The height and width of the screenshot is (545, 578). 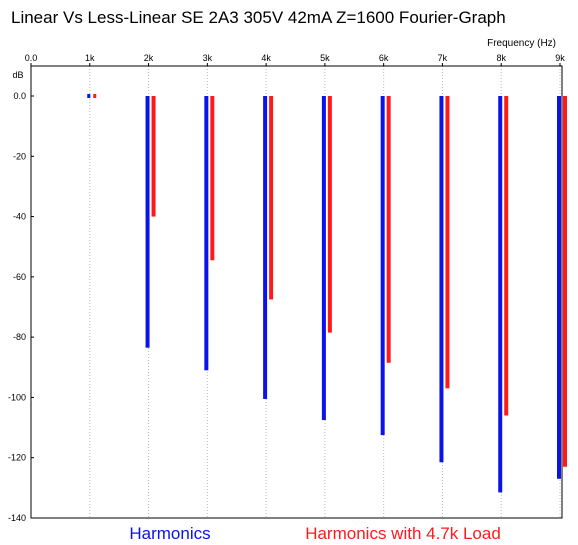 I want to click on y-tick-labels: 0.0 -20 -40 -60 -80 -100 -120 -140, so click(x=21, y=307).